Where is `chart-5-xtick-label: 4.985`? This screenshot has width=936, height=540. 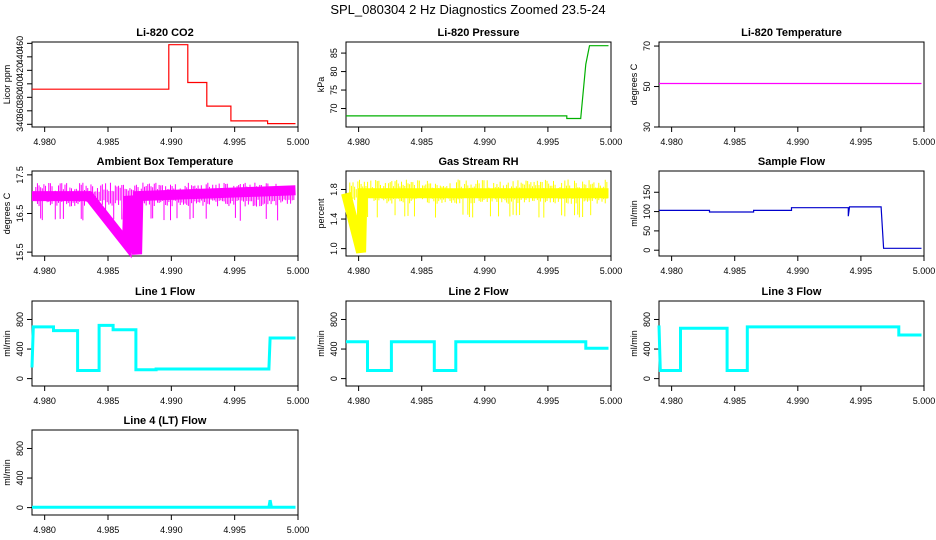 chart-5-xtick-label: 4.985 is located at coordinates (421, 271).